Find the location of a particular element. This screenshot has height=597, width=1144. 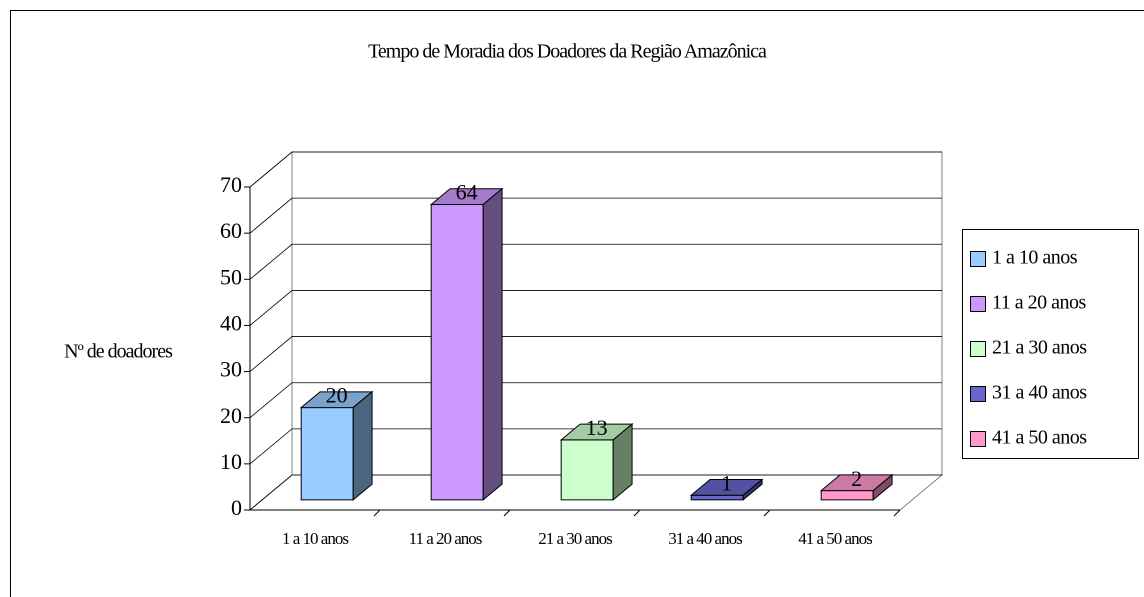

y-tick-label: 20 is located at coordinates (231, 415).